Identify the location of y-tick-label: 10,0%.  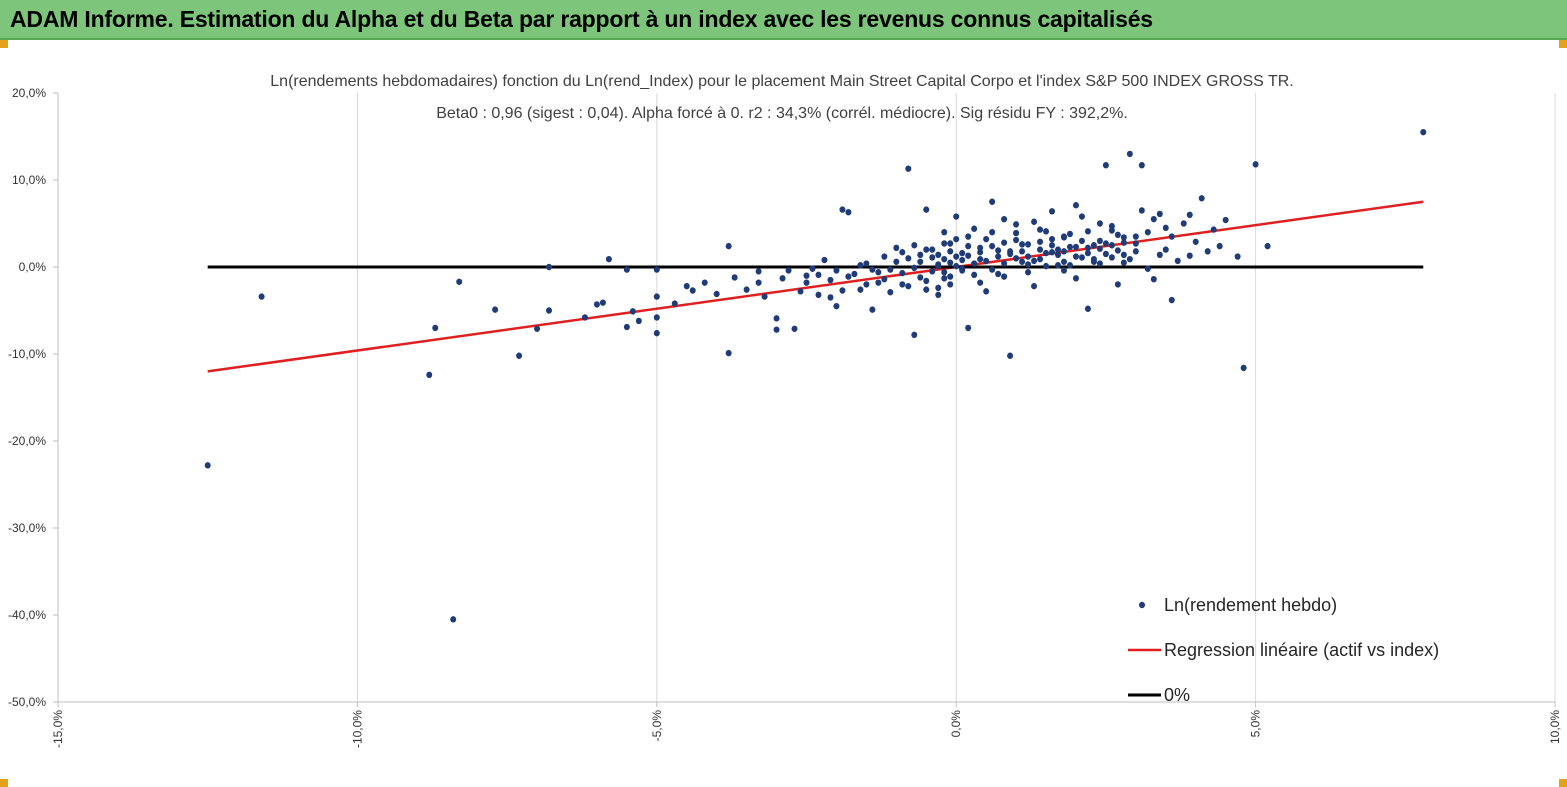
(29, 180).